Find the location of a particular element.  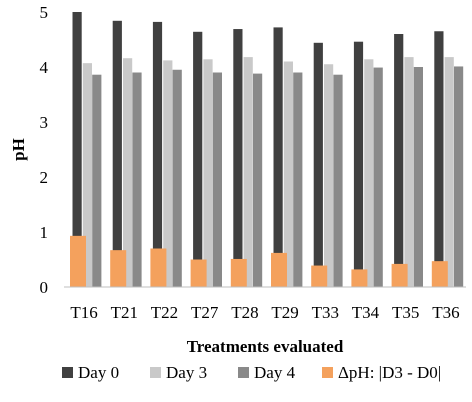

legend-label: ΔpH: |D3 - D0| is located at coordinates (389, 372).